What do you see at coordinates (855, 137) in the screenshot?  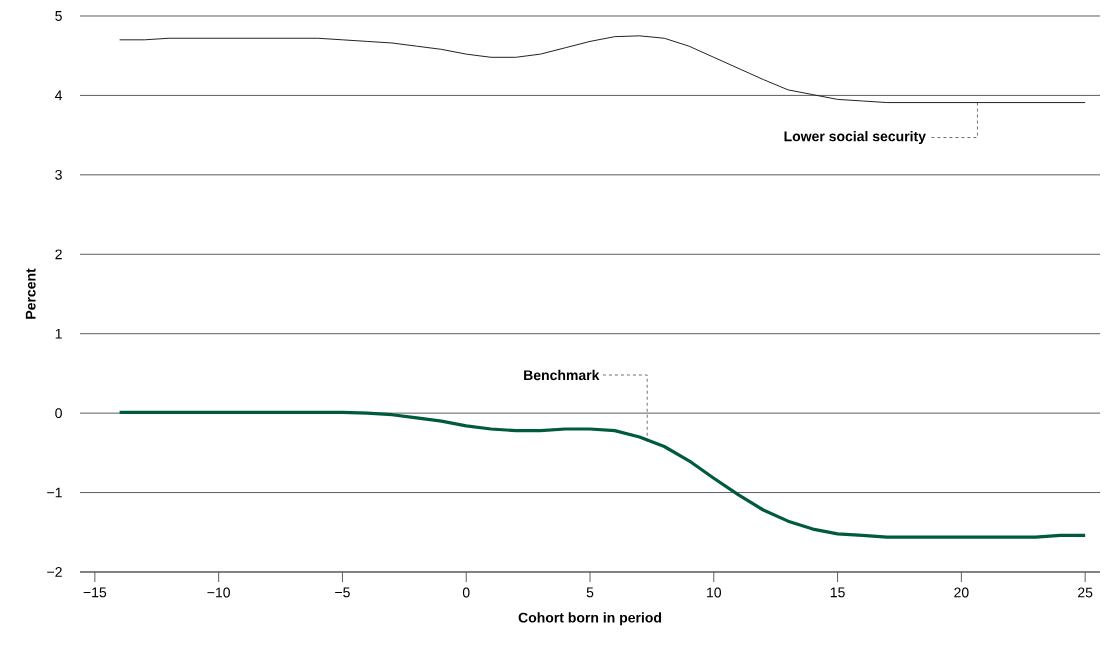 I see `annotation: Lower social security` at bounding box center [855, 137].